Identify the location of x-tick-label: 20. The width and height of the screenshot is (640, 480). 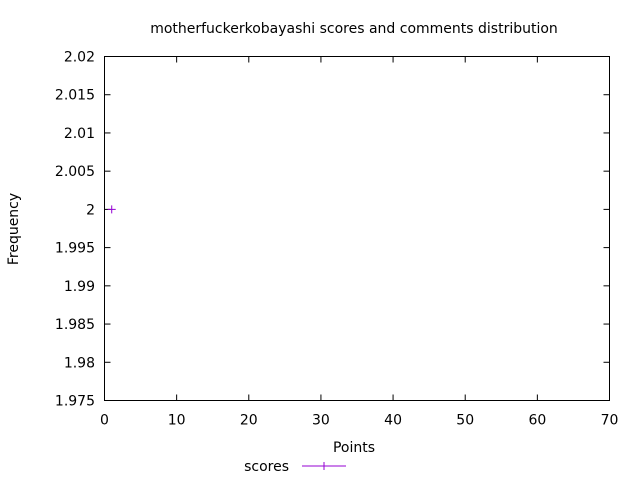
(249, 421).